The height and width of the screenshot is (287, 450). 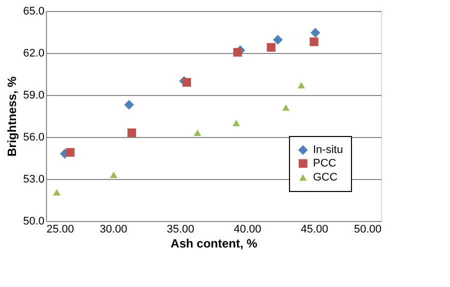 What do you see at coordinates (248, 230) in the screenshot?
I see `x-tick-label: 40.00` at bounding box center [248, 230].